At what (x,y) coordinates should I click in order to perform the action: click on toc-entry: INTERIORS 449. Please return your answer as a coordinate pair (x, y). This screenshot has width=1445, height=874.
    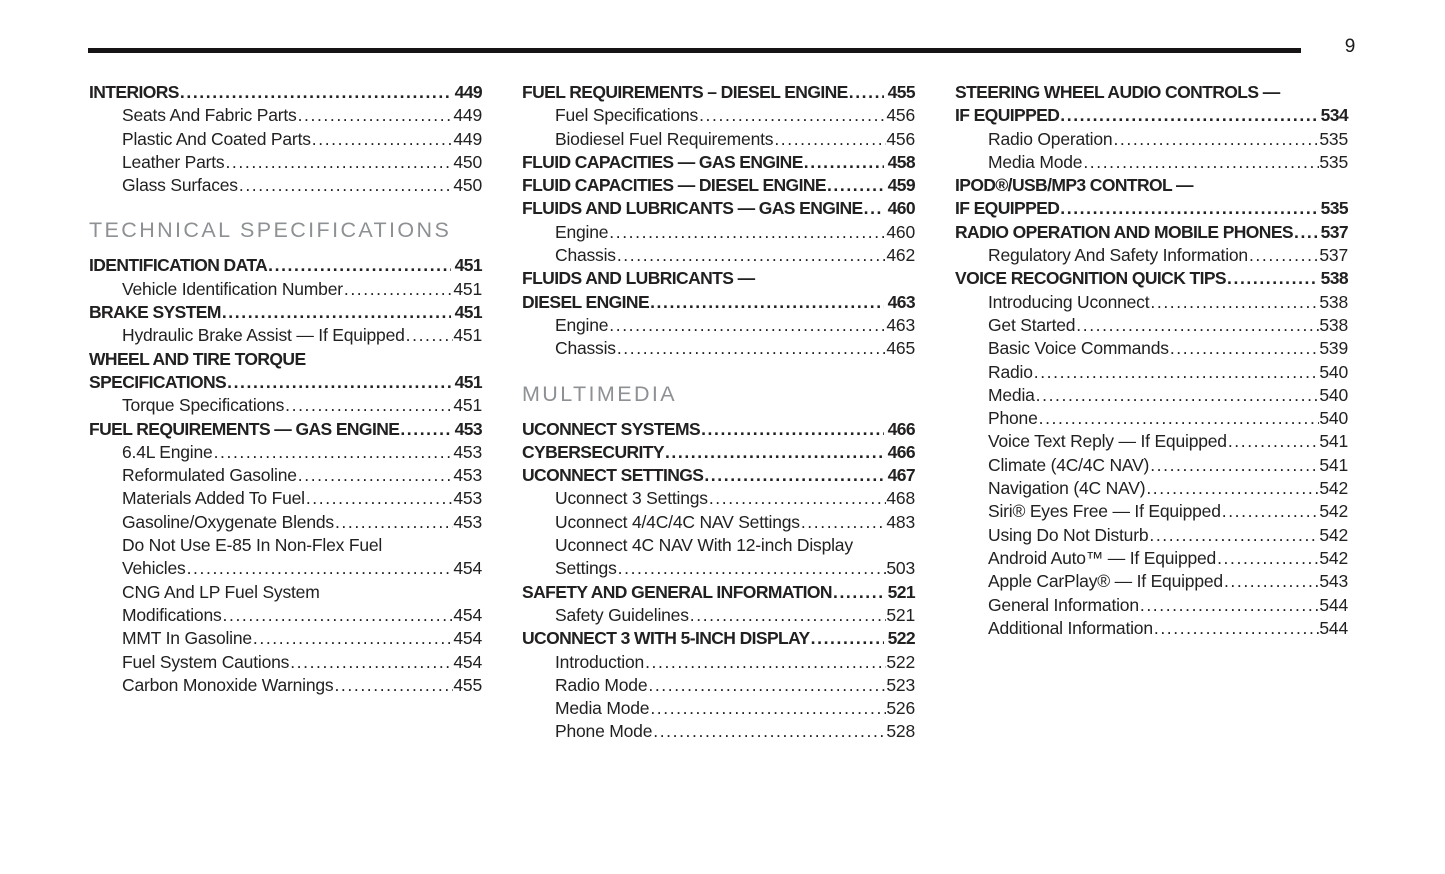
    Looking at the image, I should click on (286, 92).